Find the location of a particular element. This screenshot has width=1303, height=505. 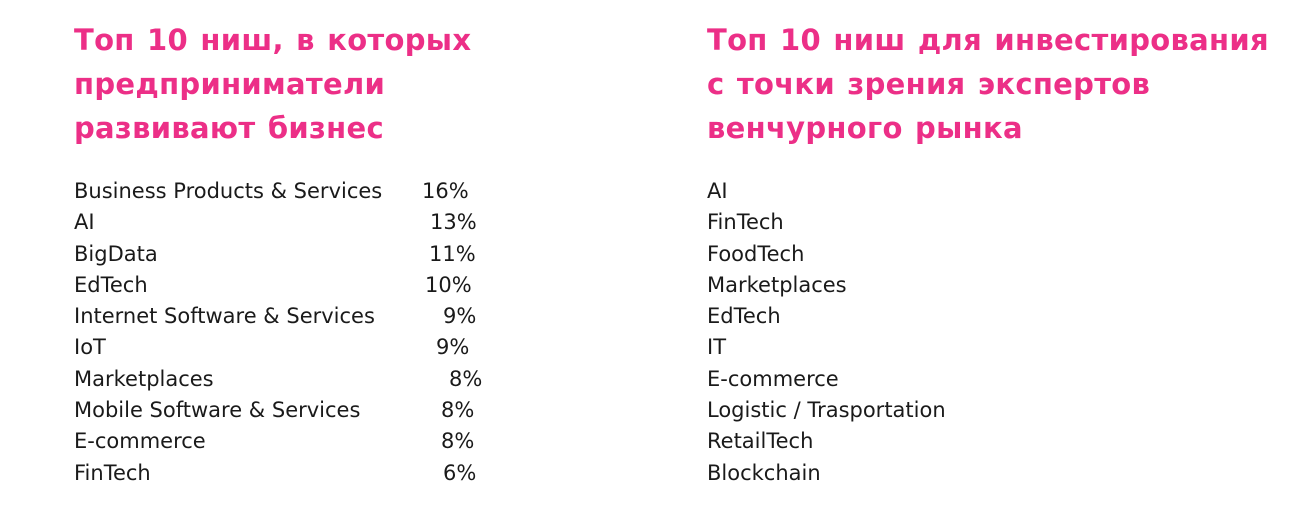

niche-percent: 10% is located at coordinates (448, 284).